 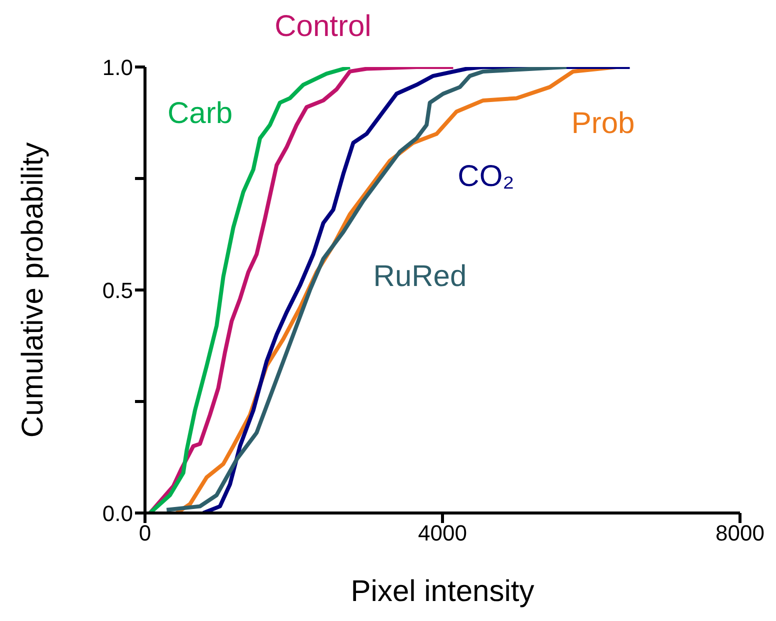 I want to click on y-tick-label: 0.0, so click(x=117, y=513).